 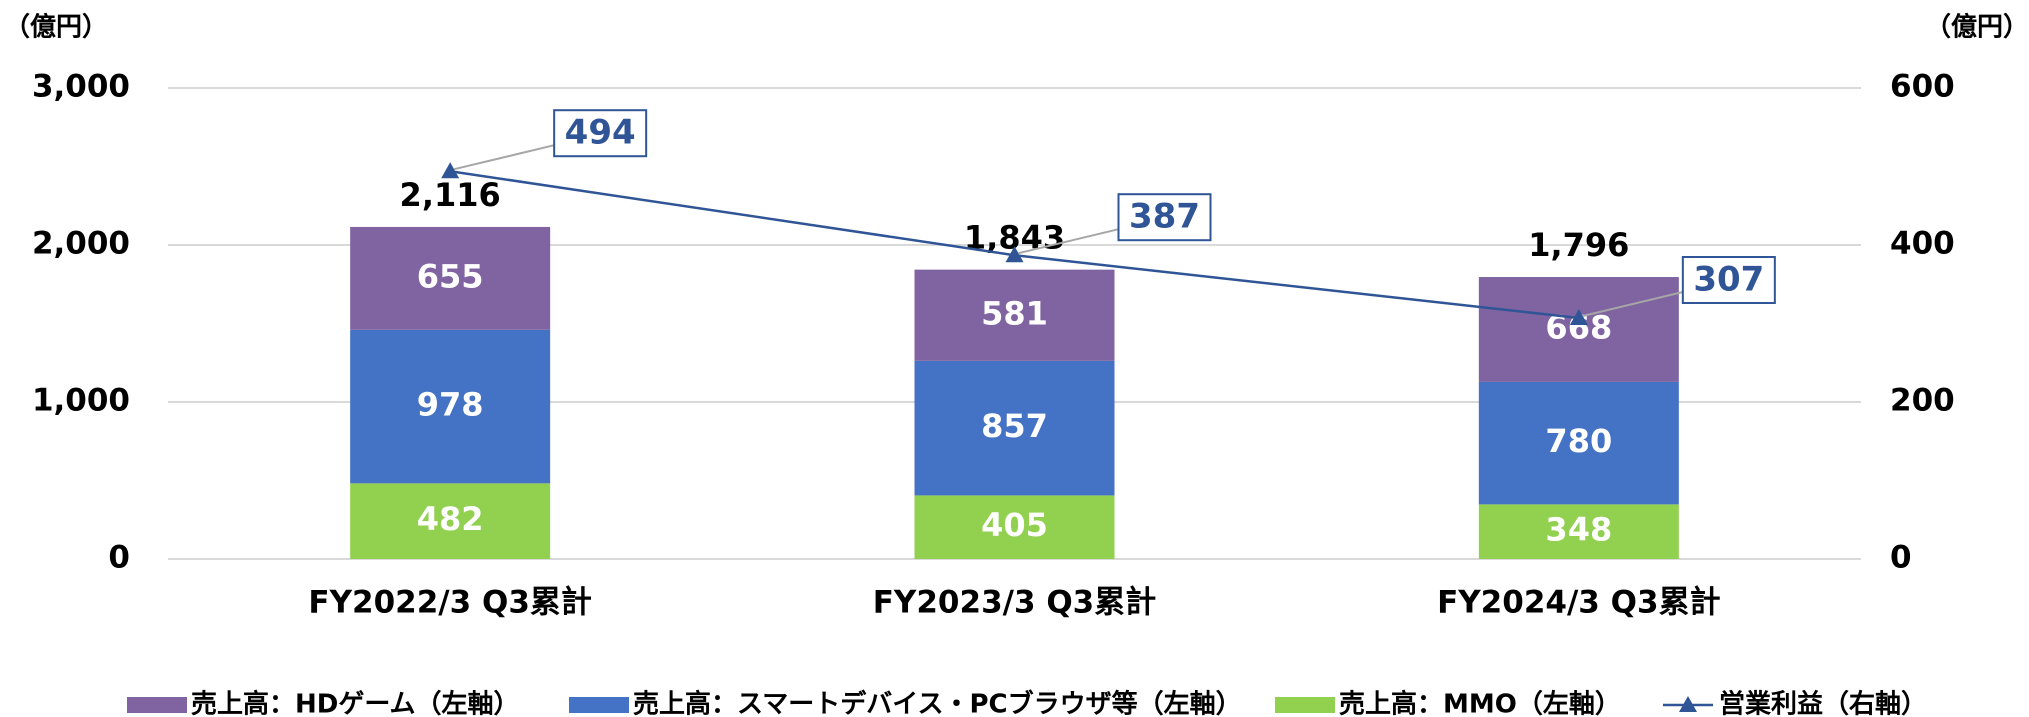 I want to click on total-label: 1,796, so click(x=1578, y=245).